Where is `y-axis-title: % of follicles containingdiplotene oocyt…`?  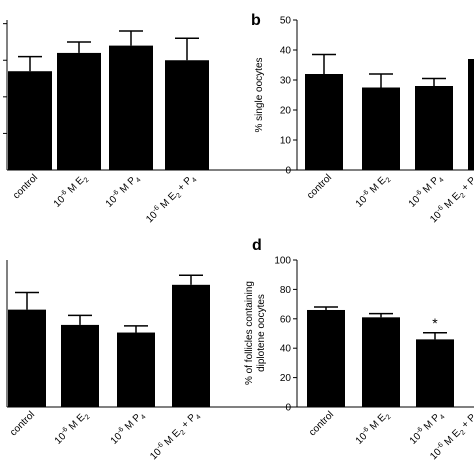
y-axis-title: % of follicles containingdiplotene oocyt… is located at coordinates (255, 333).